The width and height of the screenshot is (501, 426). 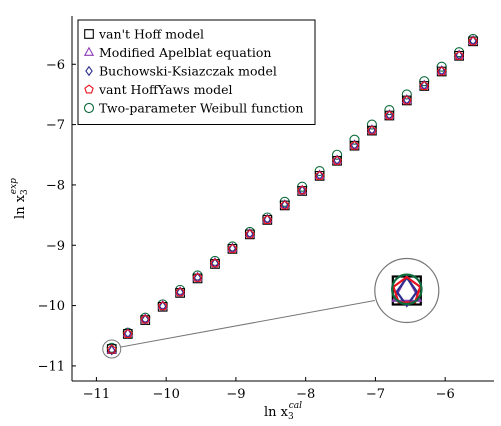 I want to click on y-tick-label: −6, so click(x=55, y=65).